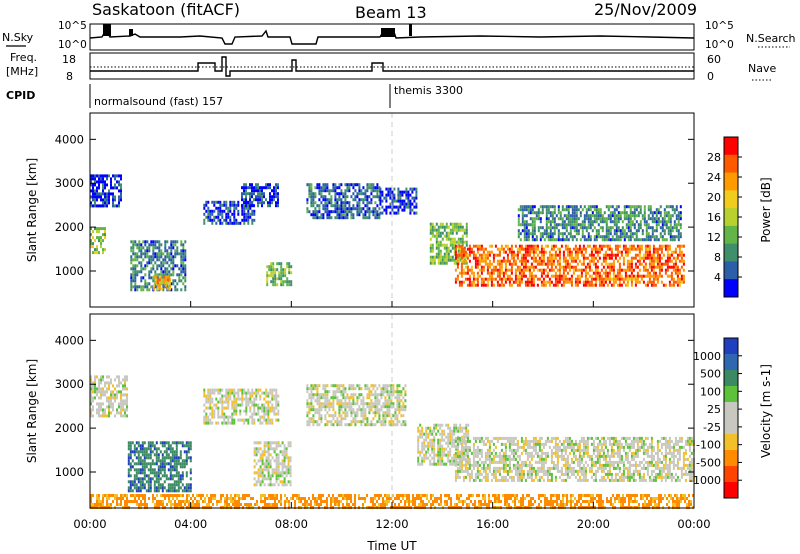 This screenshot has height=554, width=800. I want to click on colorbar-tick-label: 12, so click(714, 237).